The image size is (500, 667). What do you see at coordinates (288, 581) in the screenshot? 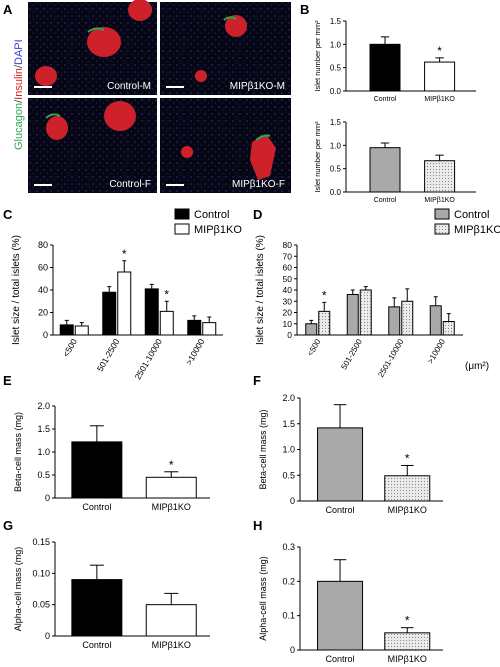
I see `y-tick-label: 0.2` at bounding box center [288, 581].